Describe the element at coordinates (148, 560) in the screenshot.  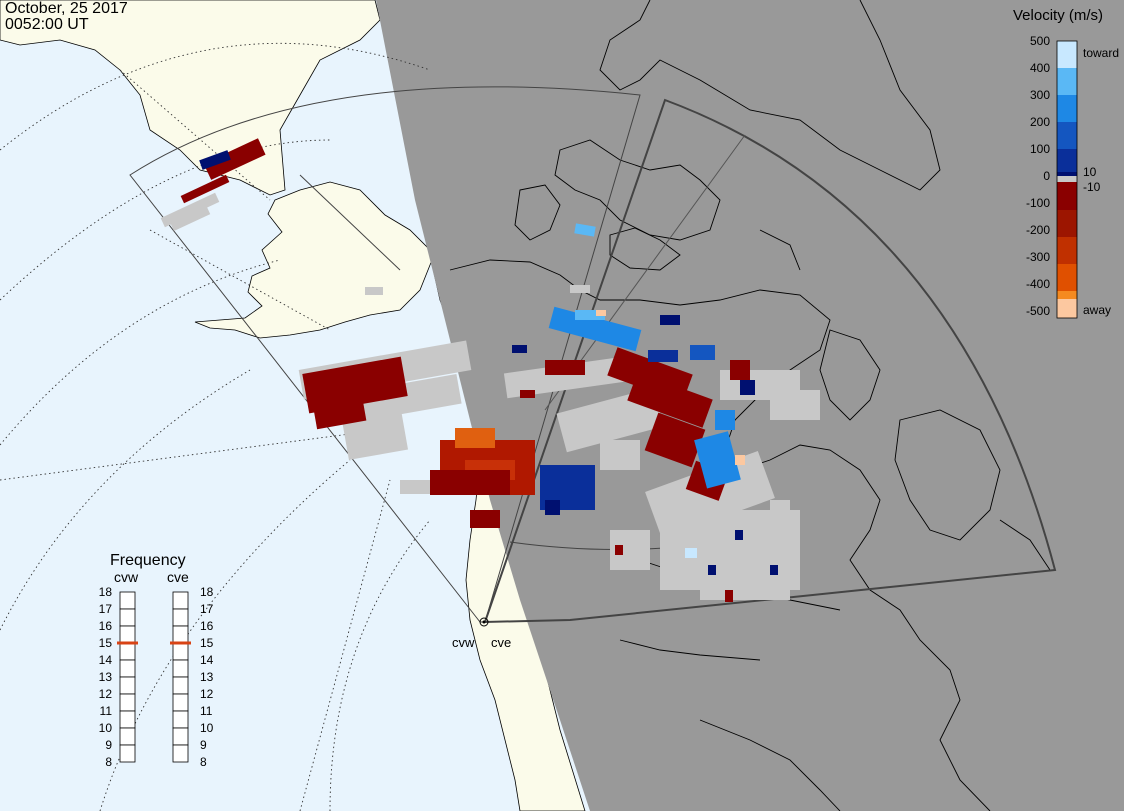
I see `frequency-title: Frequency` at that location.